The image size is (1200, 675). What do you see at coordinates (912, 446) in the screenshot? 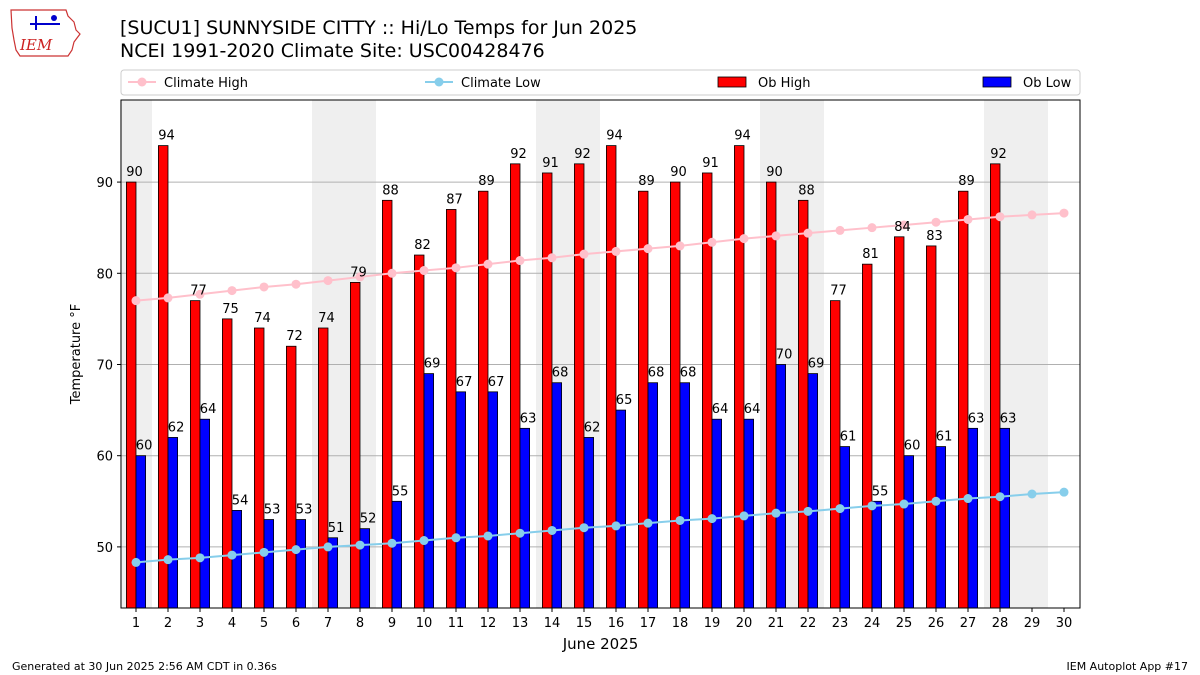
I see `ob-low-label: 60` at bounding box center [912, 446].